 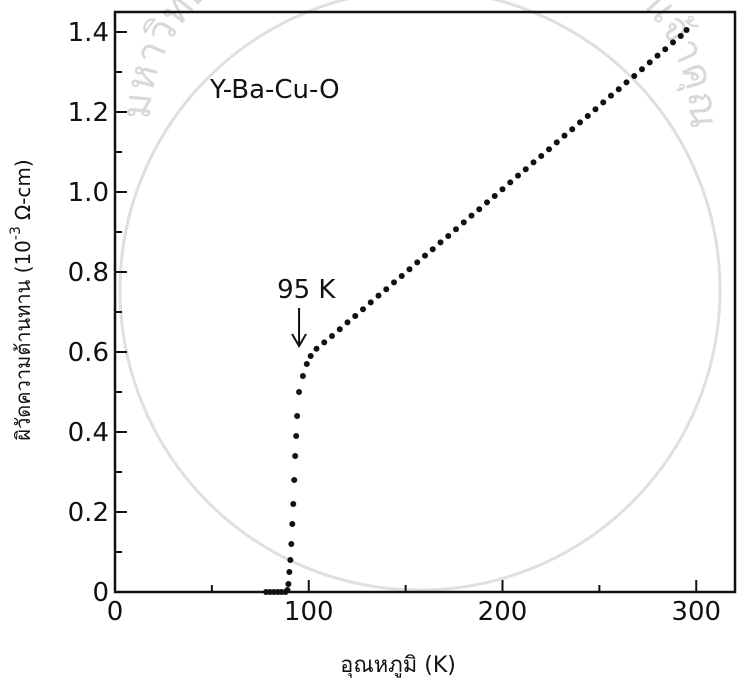 I want to click on y-tick-label: 1.0, so click(x=88, y=193).